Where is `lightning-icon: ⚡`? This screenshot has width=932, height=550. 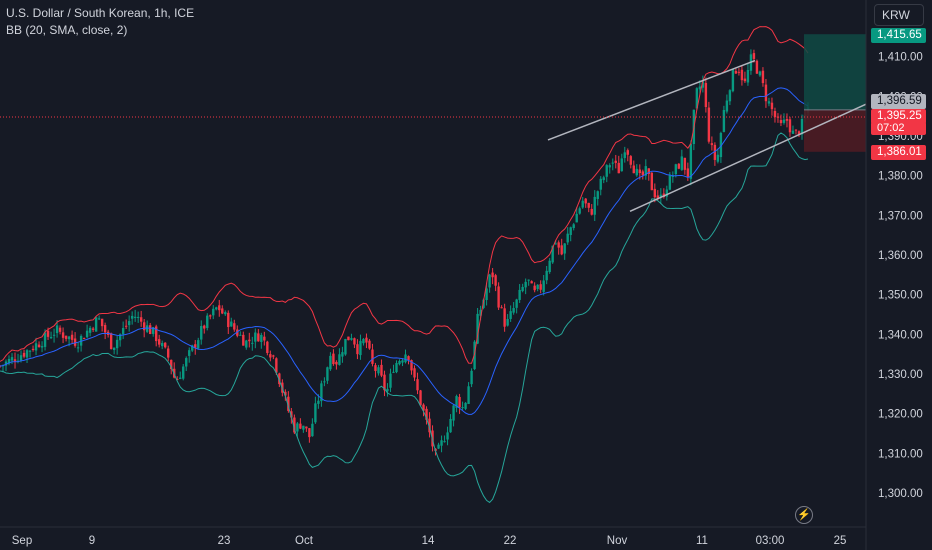 lightning-icon: ⚡ is located at coordinates (804, 515).